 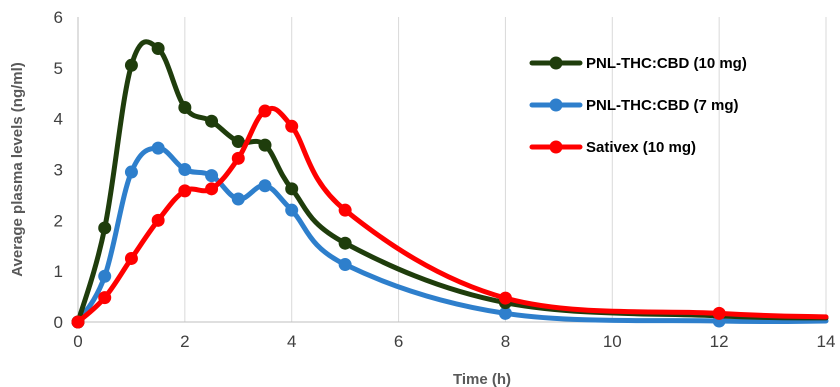 What do you see at coordinates (505, 341) in the screenshot?
I see `x-tick-label: 8` at bounding box center [505, 341].